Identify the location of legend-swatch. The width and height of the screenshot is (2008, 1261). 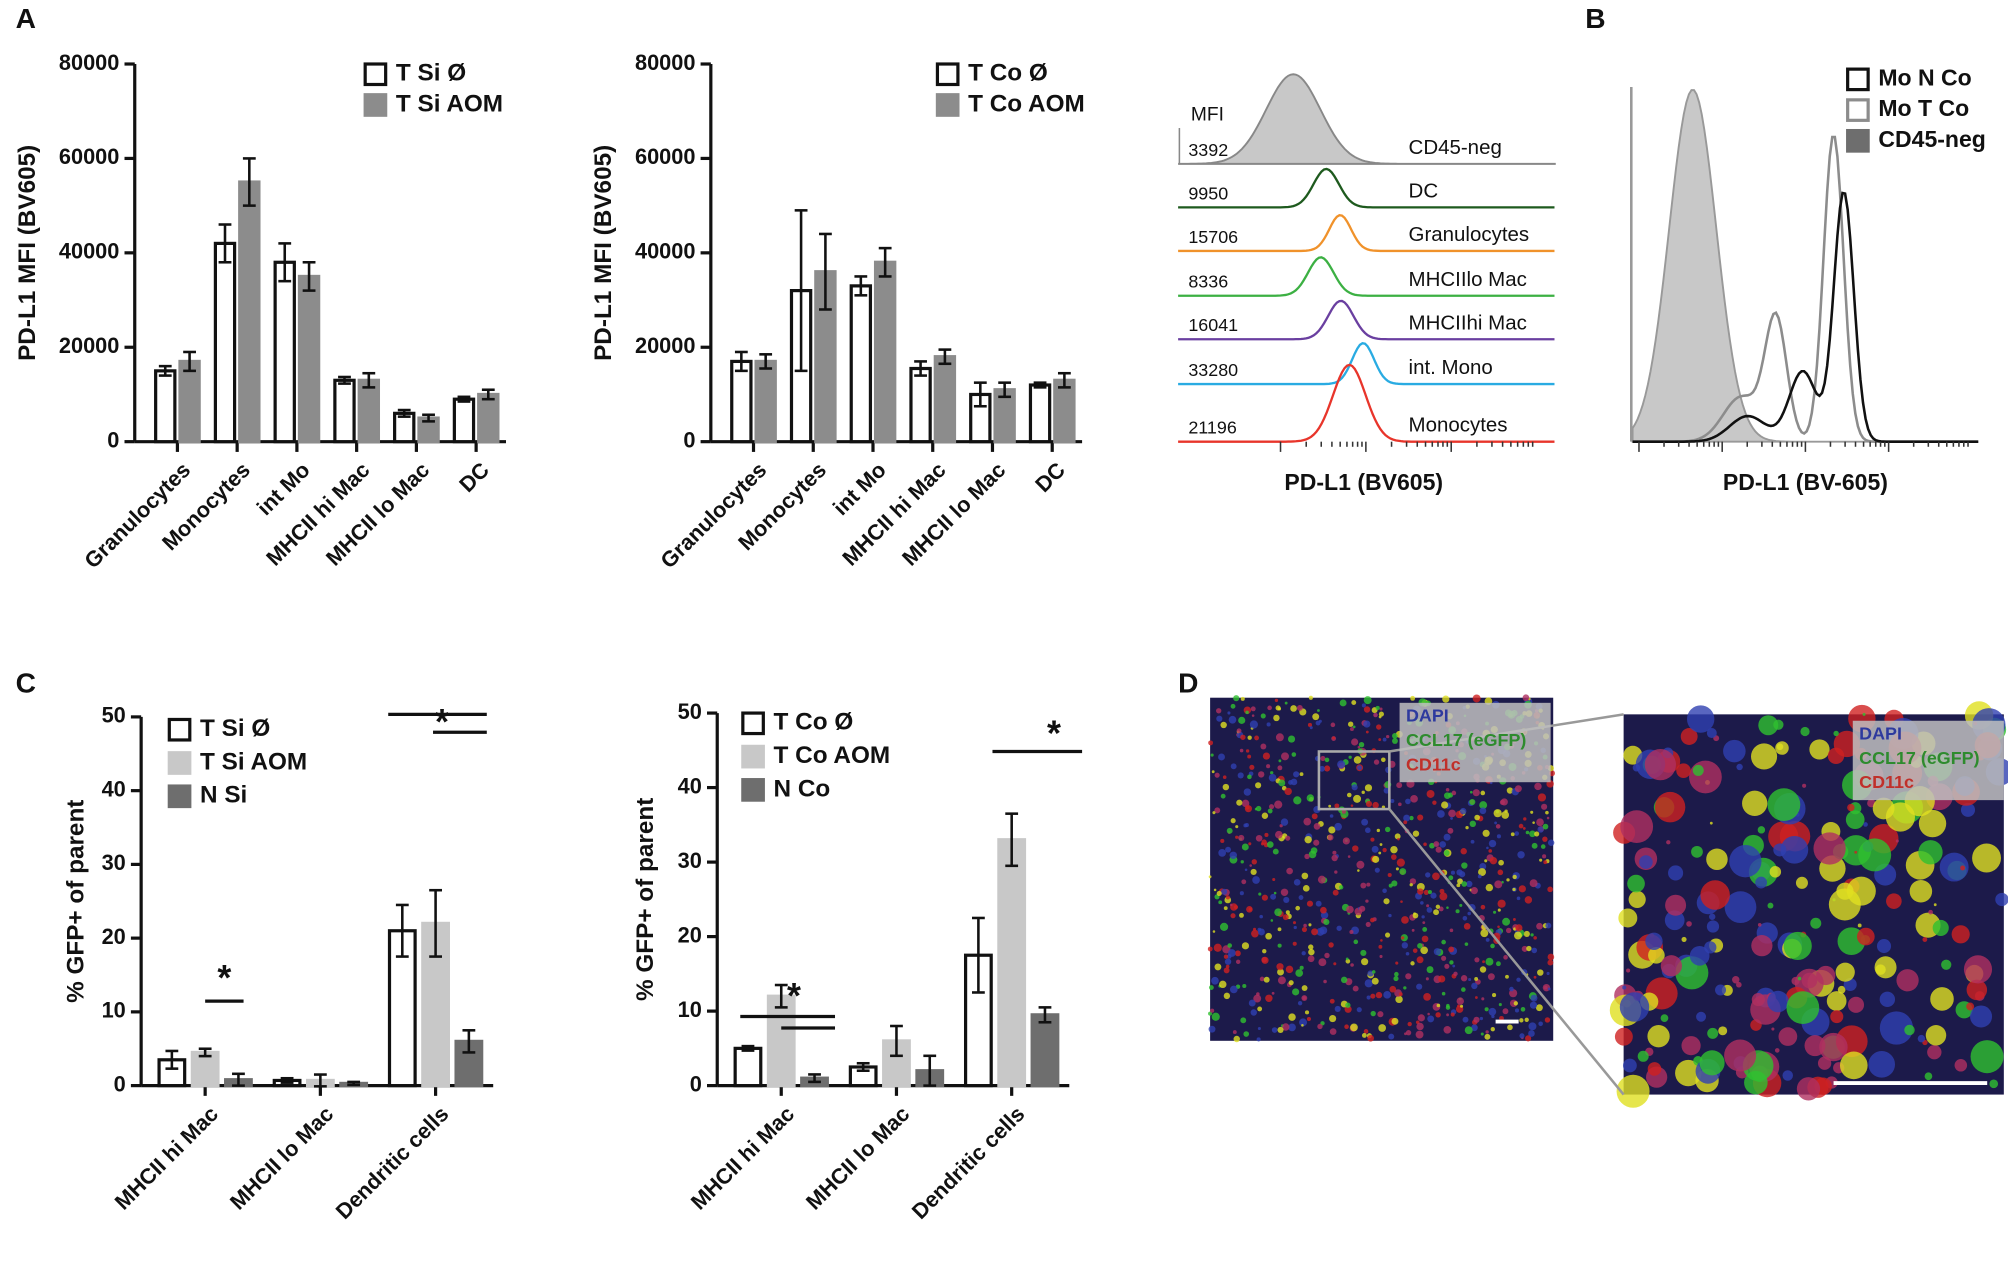
(1858, 140).